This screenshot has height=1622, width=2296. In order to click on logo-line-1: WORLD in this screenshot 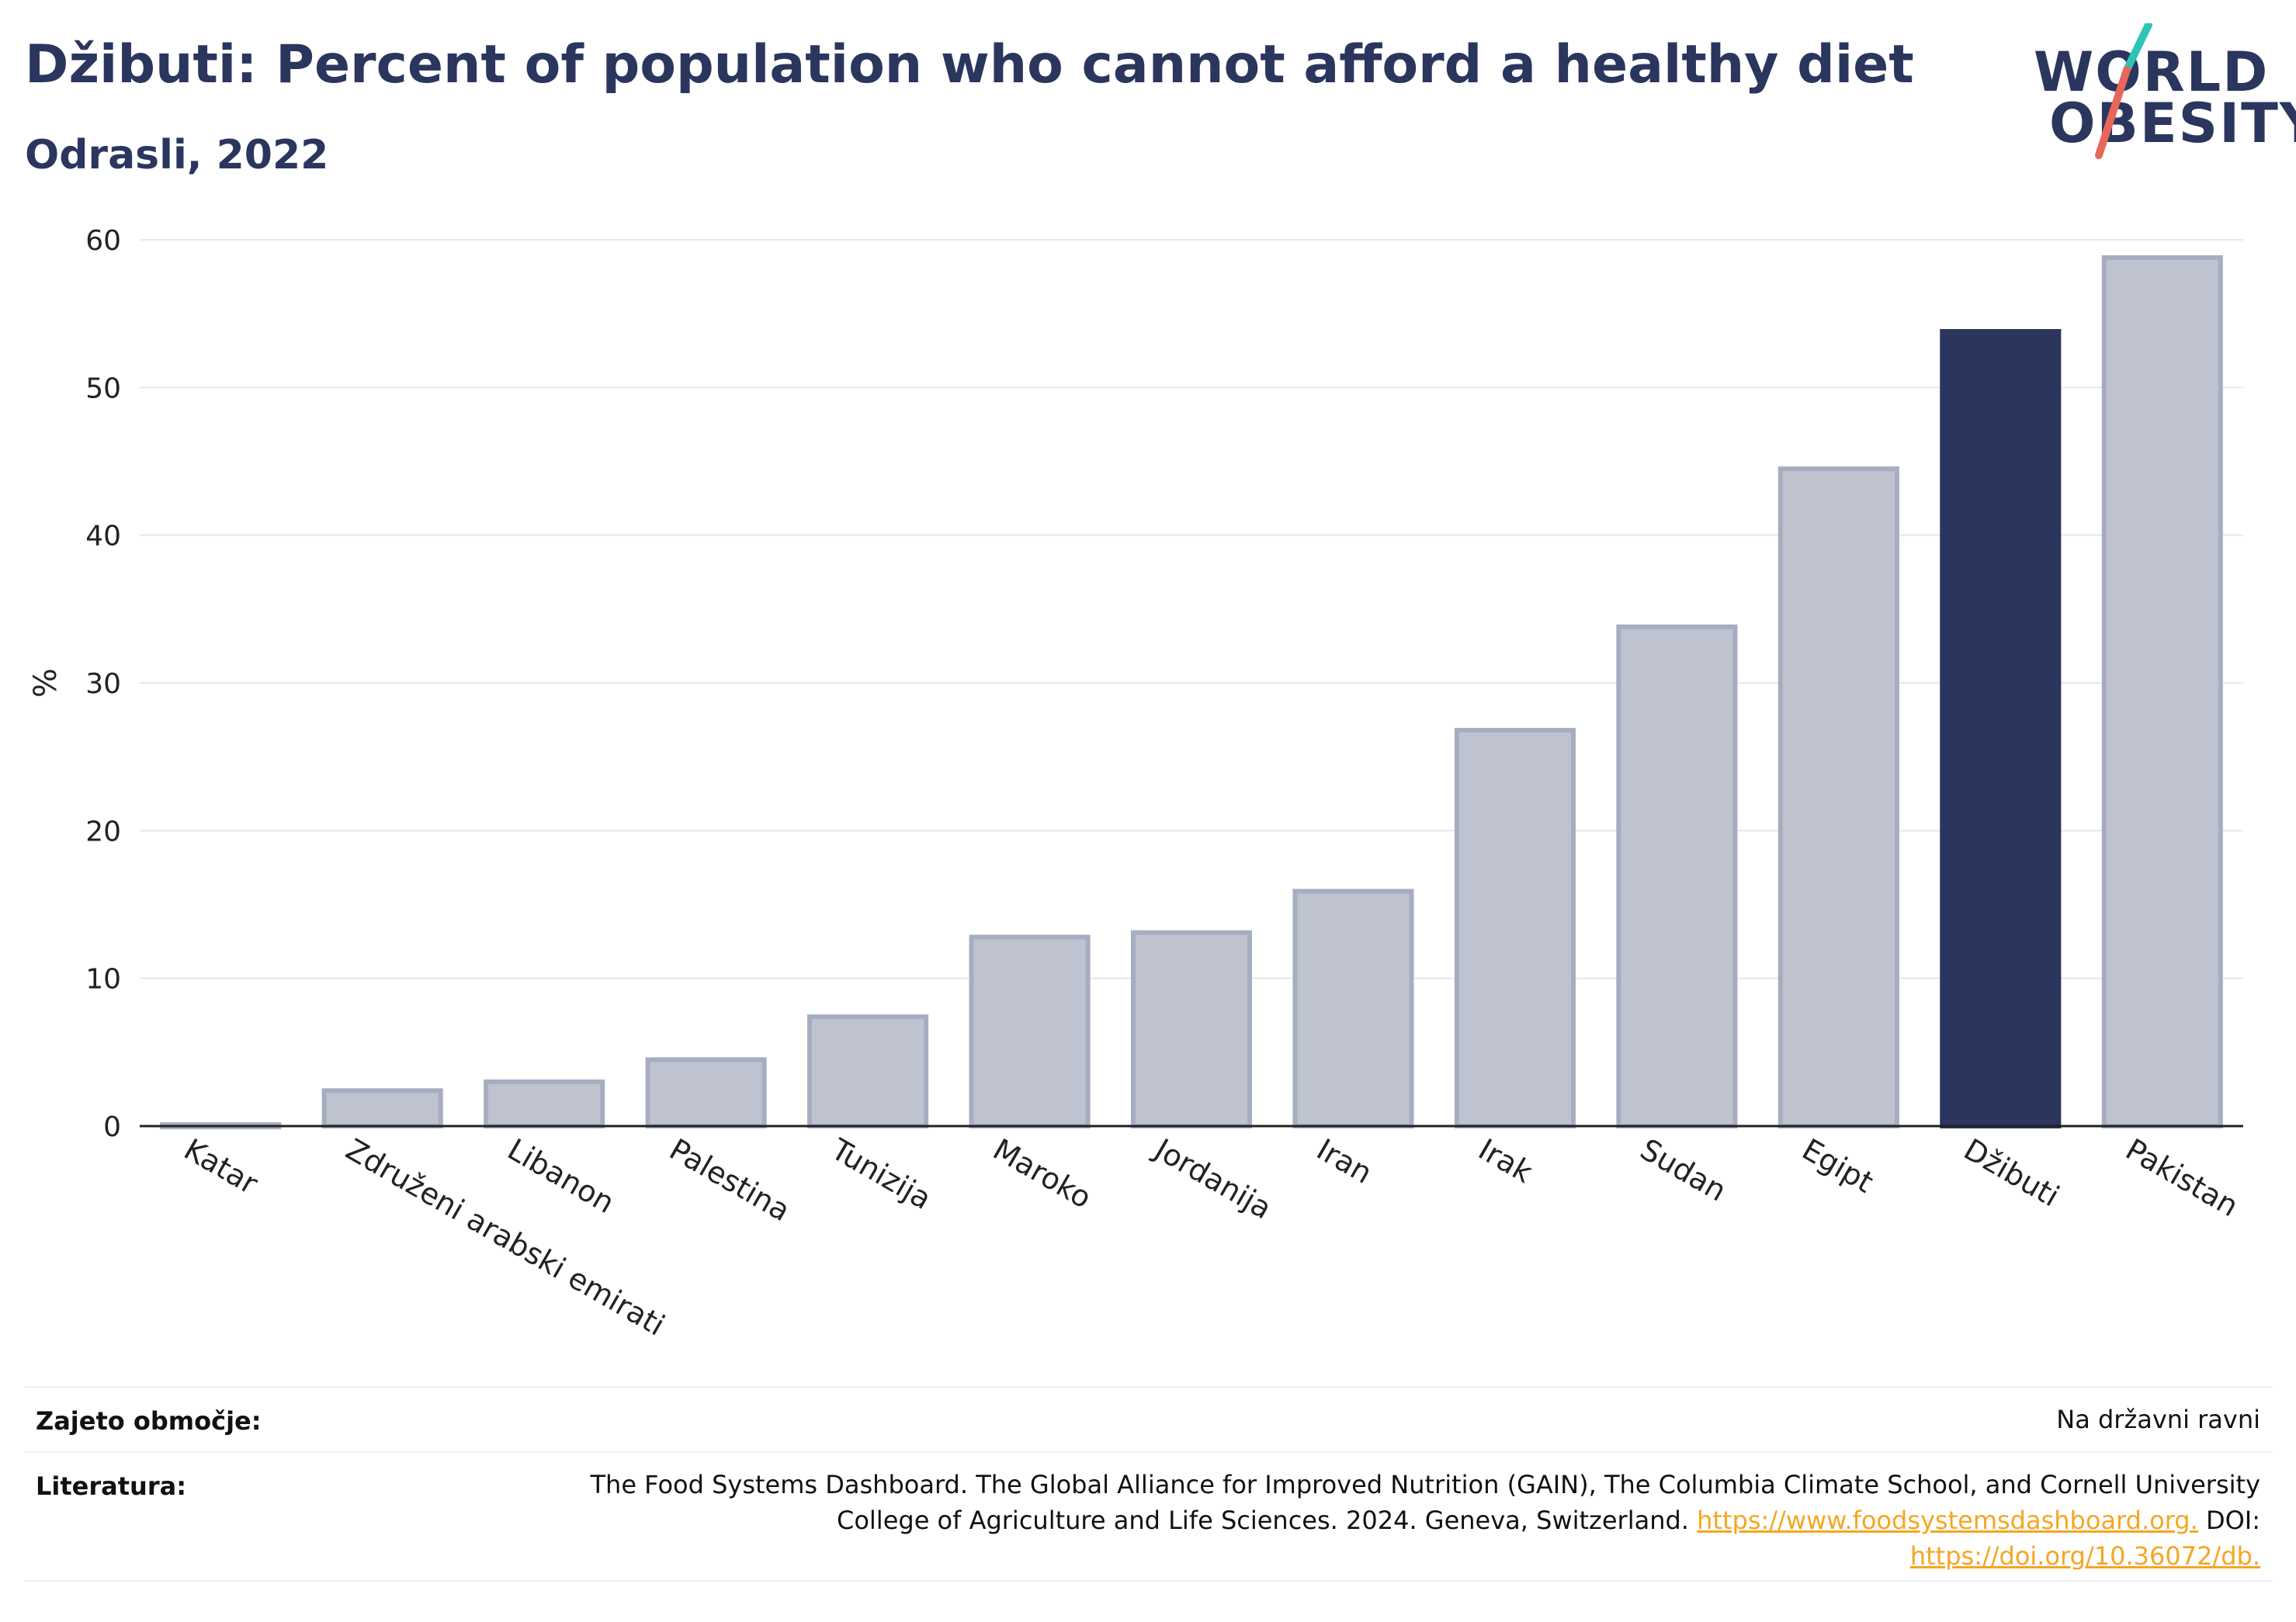, I will do `click(2152, 72)`.